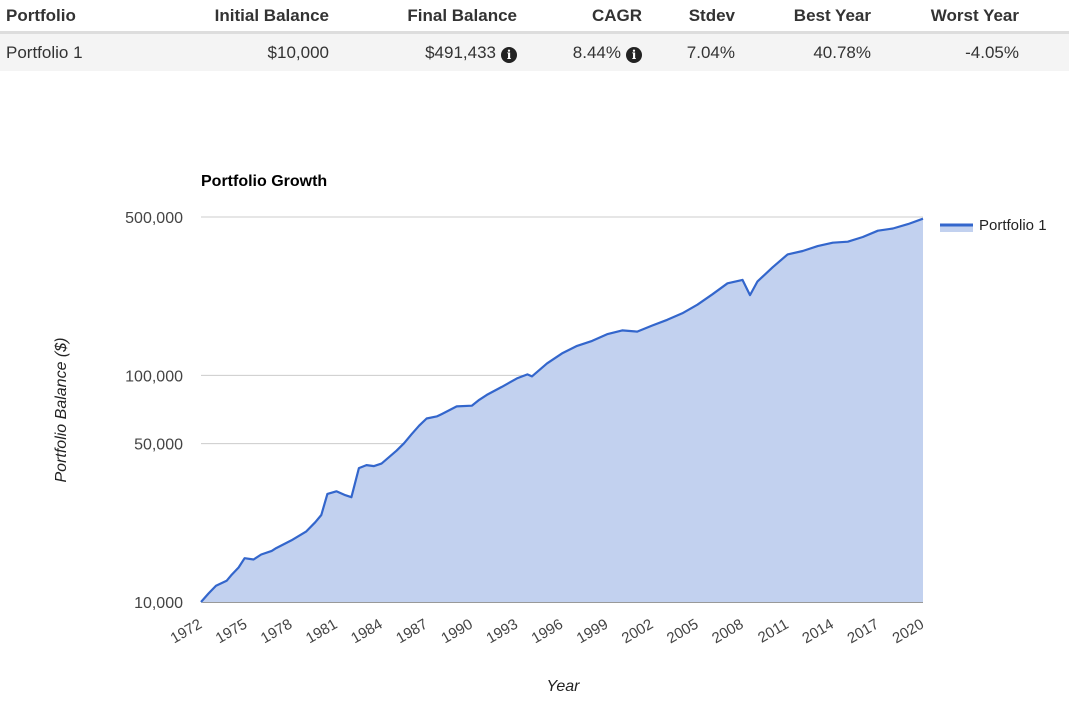  What do you see at coordinates (817, 631) in the screenshot?
I see `x-tick-label: 2014` at bounding box center [817, 631].